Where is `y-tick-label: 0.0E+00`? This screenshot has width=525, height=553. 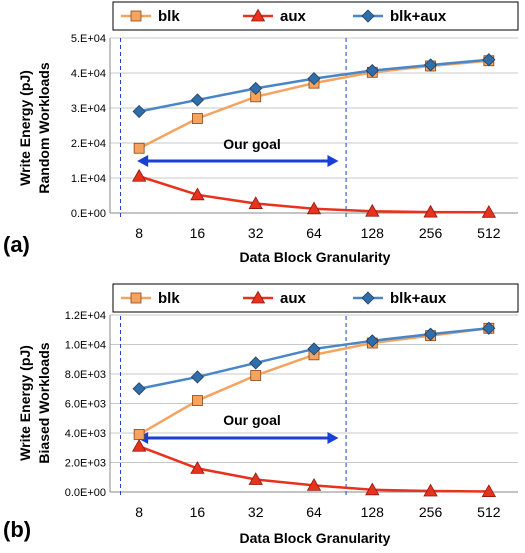 y-tick-label: 0.0E+00 is located at coordinates (85, 493).